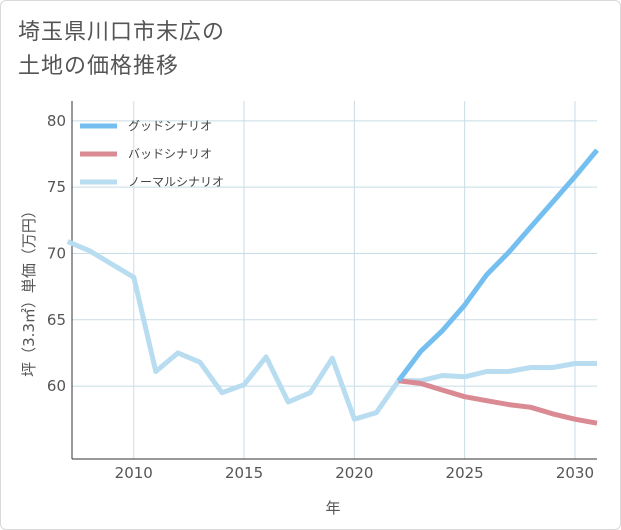 The height and width of the screenshot is (530, 621). I want to click on series-line-good, so click(497, 265).